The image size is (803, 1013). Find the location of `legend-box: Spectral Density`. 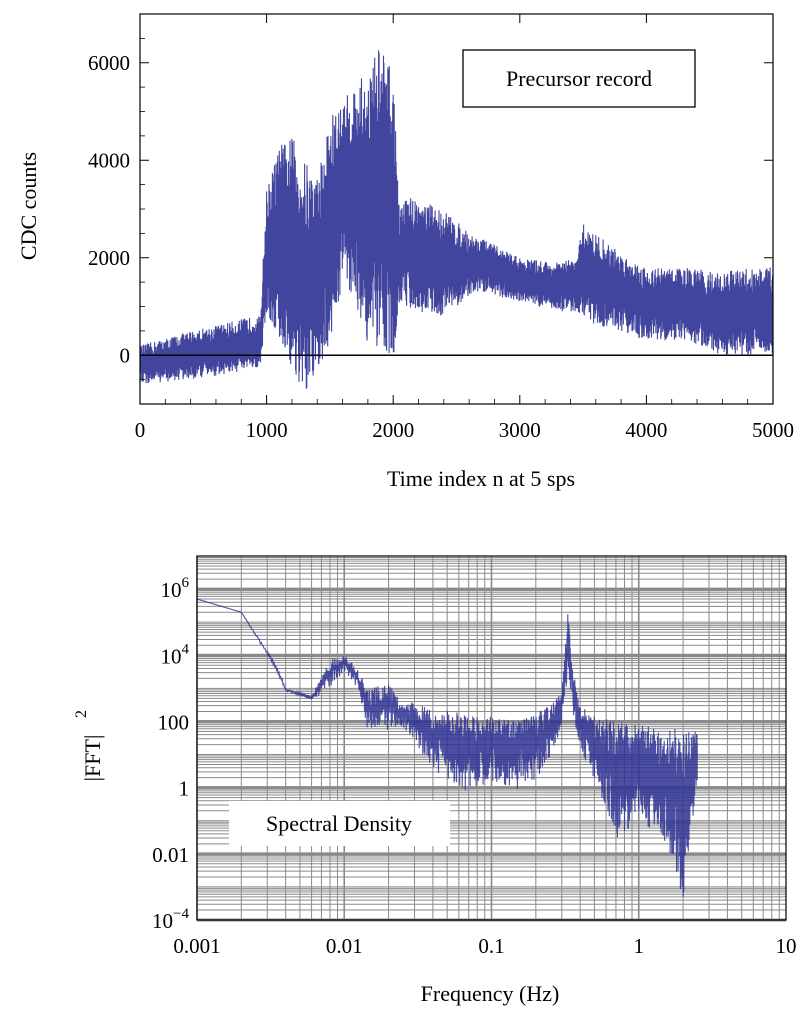

legend-box: Spectral Density is located at coordinates (339, 823).